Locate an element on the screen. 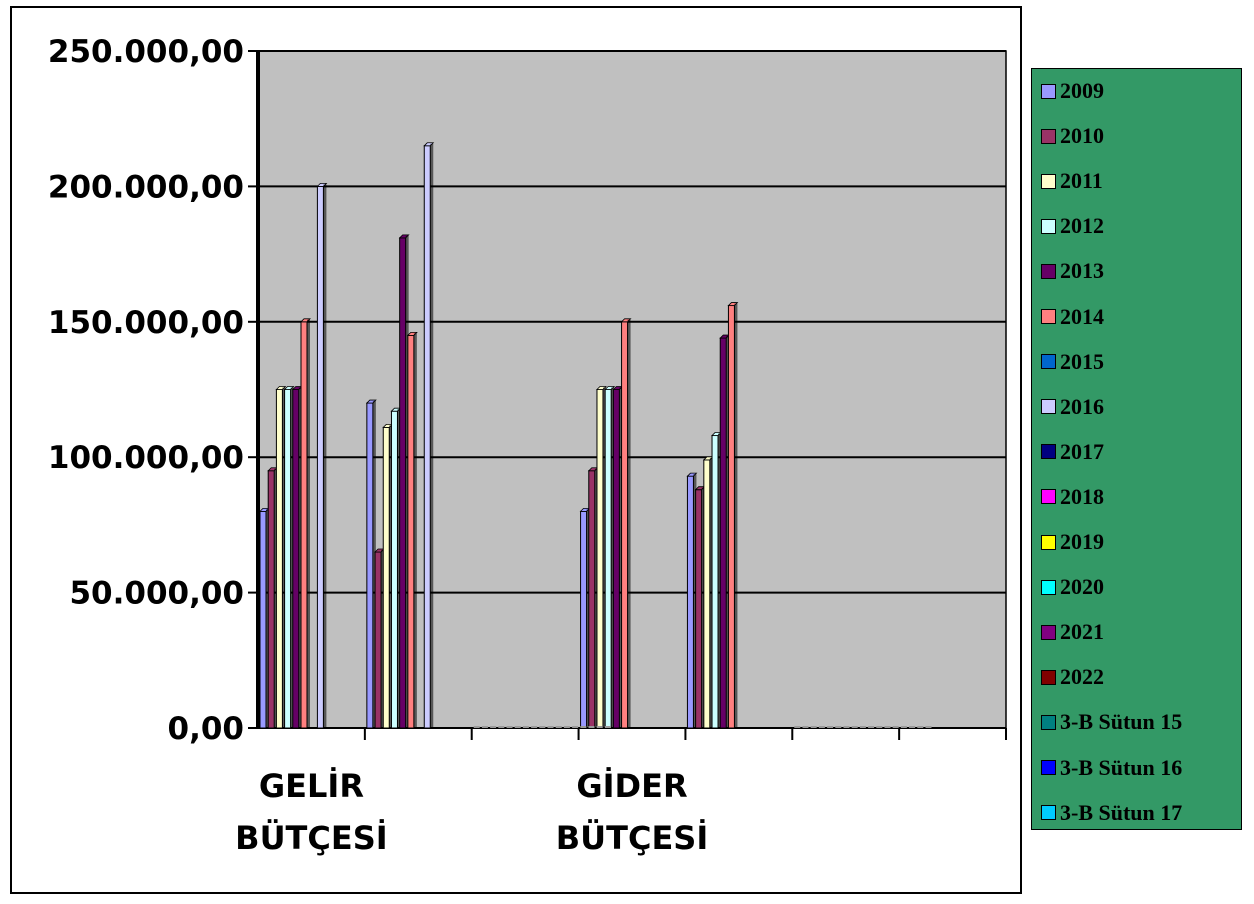 Image resolution: width=1254 pixels, height=904 pixels. legend-label: 2009 is located at coordinates (1082, 90).